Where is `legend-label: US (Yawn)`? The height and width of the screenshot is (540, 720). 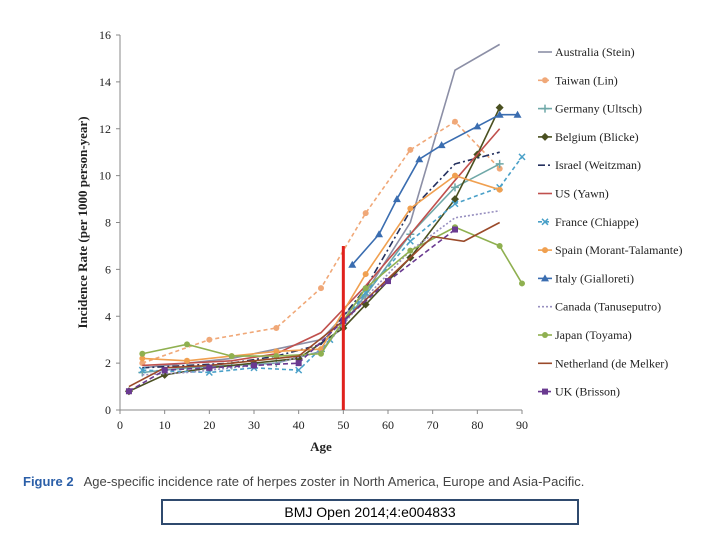
legend-label: US (Yawn) is located at coordinates (582, 194).